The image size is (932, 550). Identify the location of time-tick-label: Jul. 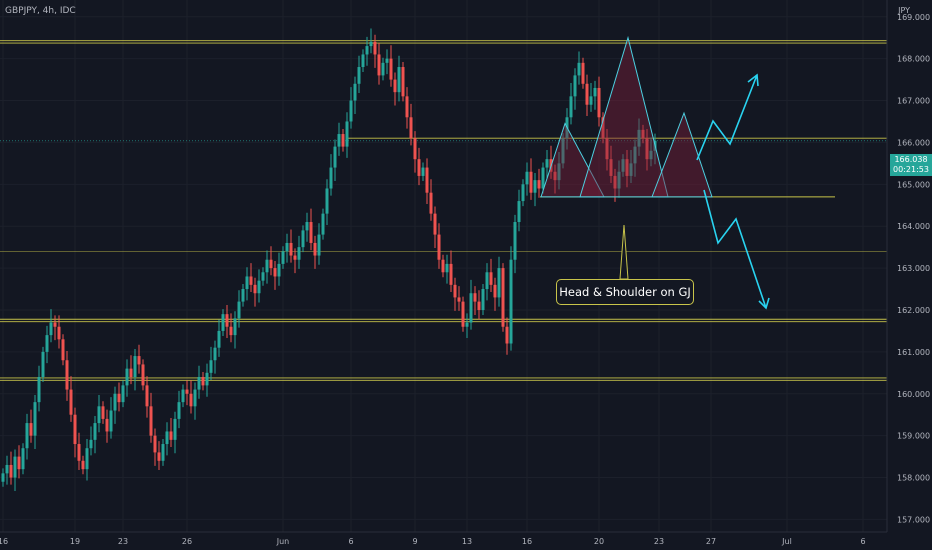
(786, 541).